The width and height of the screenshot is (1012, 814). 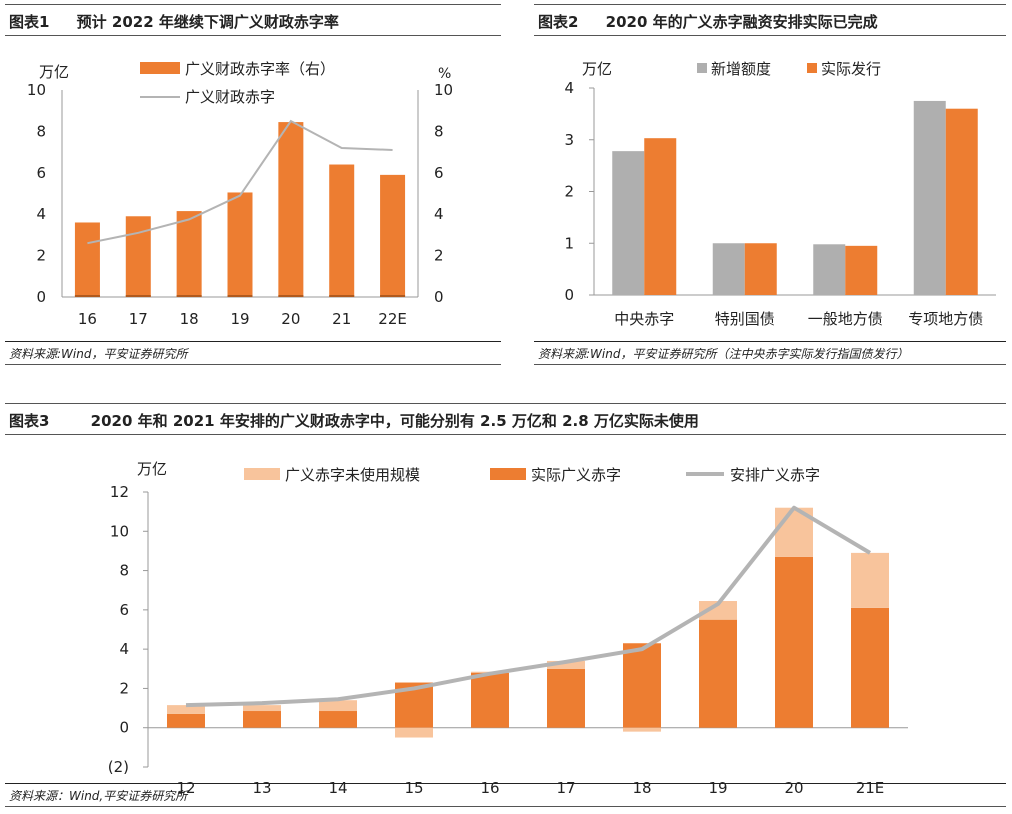 I want to click on panel1-legend-bar-swatch, so click(x=160, y=68).